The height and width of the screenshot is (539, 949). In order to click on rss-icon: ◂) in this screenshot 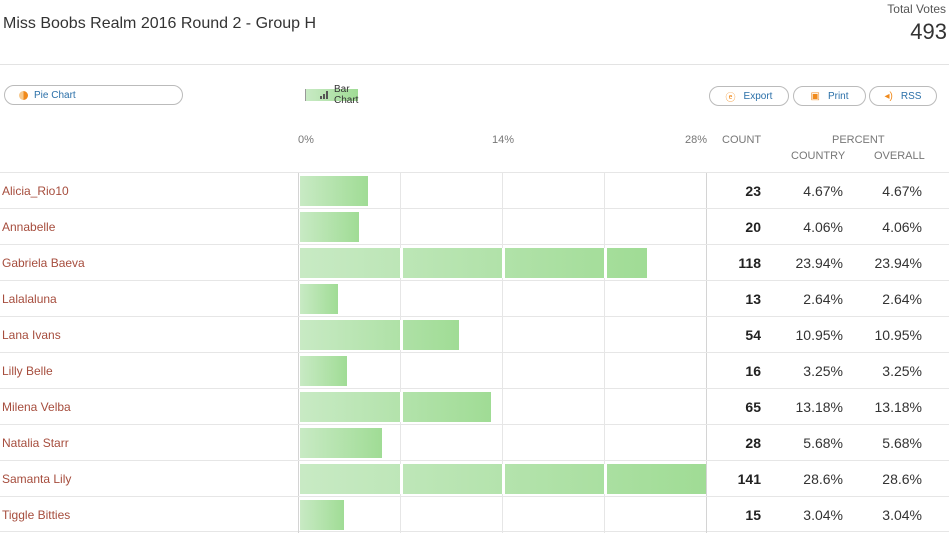, I will do `click(888, 96)`.